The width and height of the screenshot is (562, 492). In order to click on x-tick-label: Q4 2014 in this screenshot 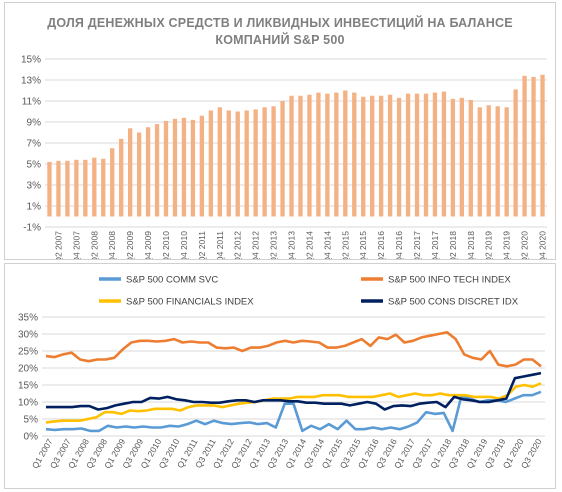, I will do `click(327, 245)`.